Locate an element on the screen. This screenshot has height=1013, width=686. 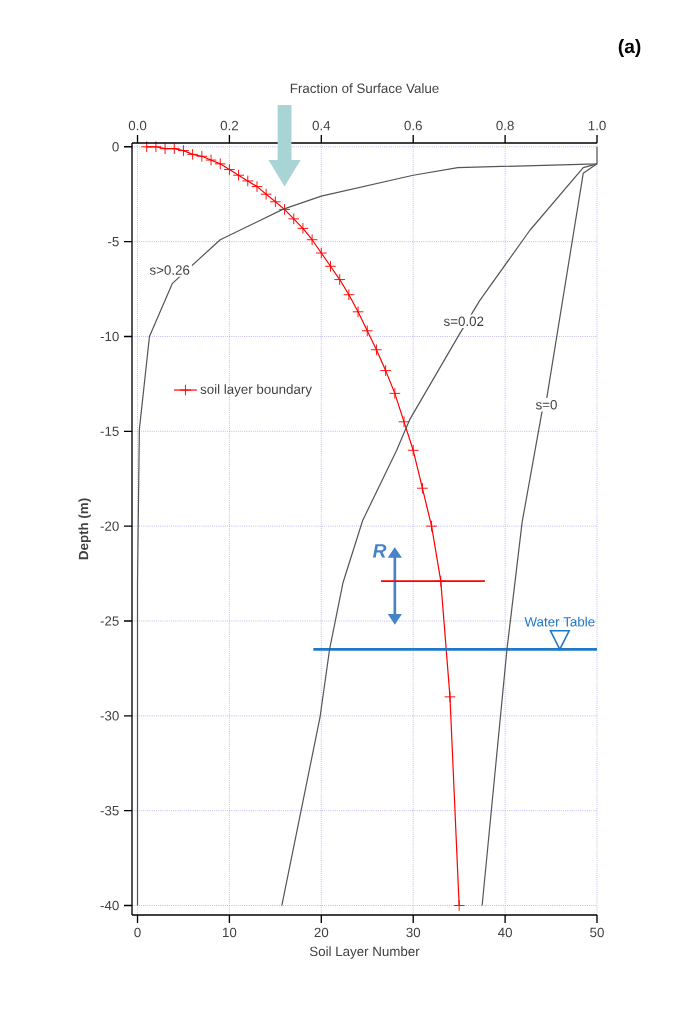
x-tick-label: 50 is located at coordinates (597, 932).